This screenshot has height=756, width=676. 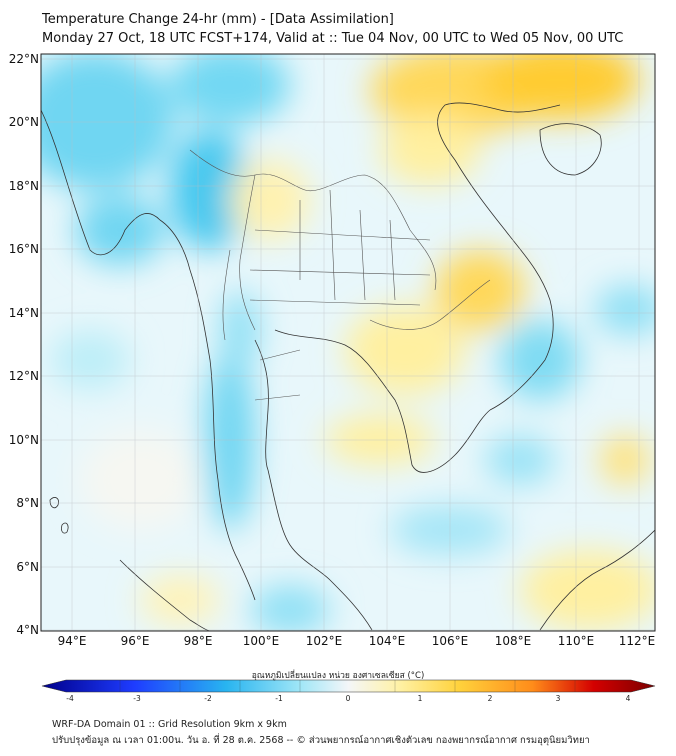 What do you see at coordinates (198, 641) in the screenshot?
I see `lon-label: 98°E` at bounding box center [198, 641].